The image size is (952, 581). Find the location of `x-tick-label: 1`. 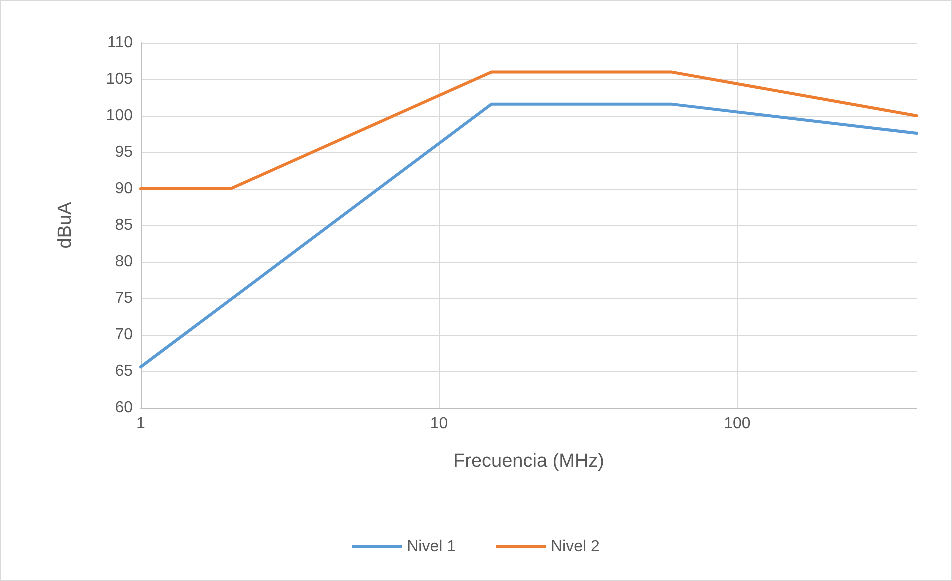

x-tick-label: 1 is located at coordinates (141, 424).